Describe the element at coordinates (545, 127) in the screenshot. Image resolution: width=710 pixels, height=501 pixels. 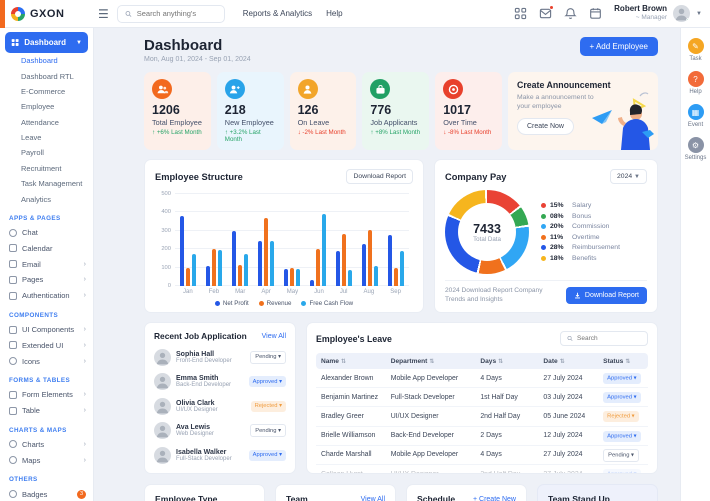
I see `create-now-button: Create Now` at that location.